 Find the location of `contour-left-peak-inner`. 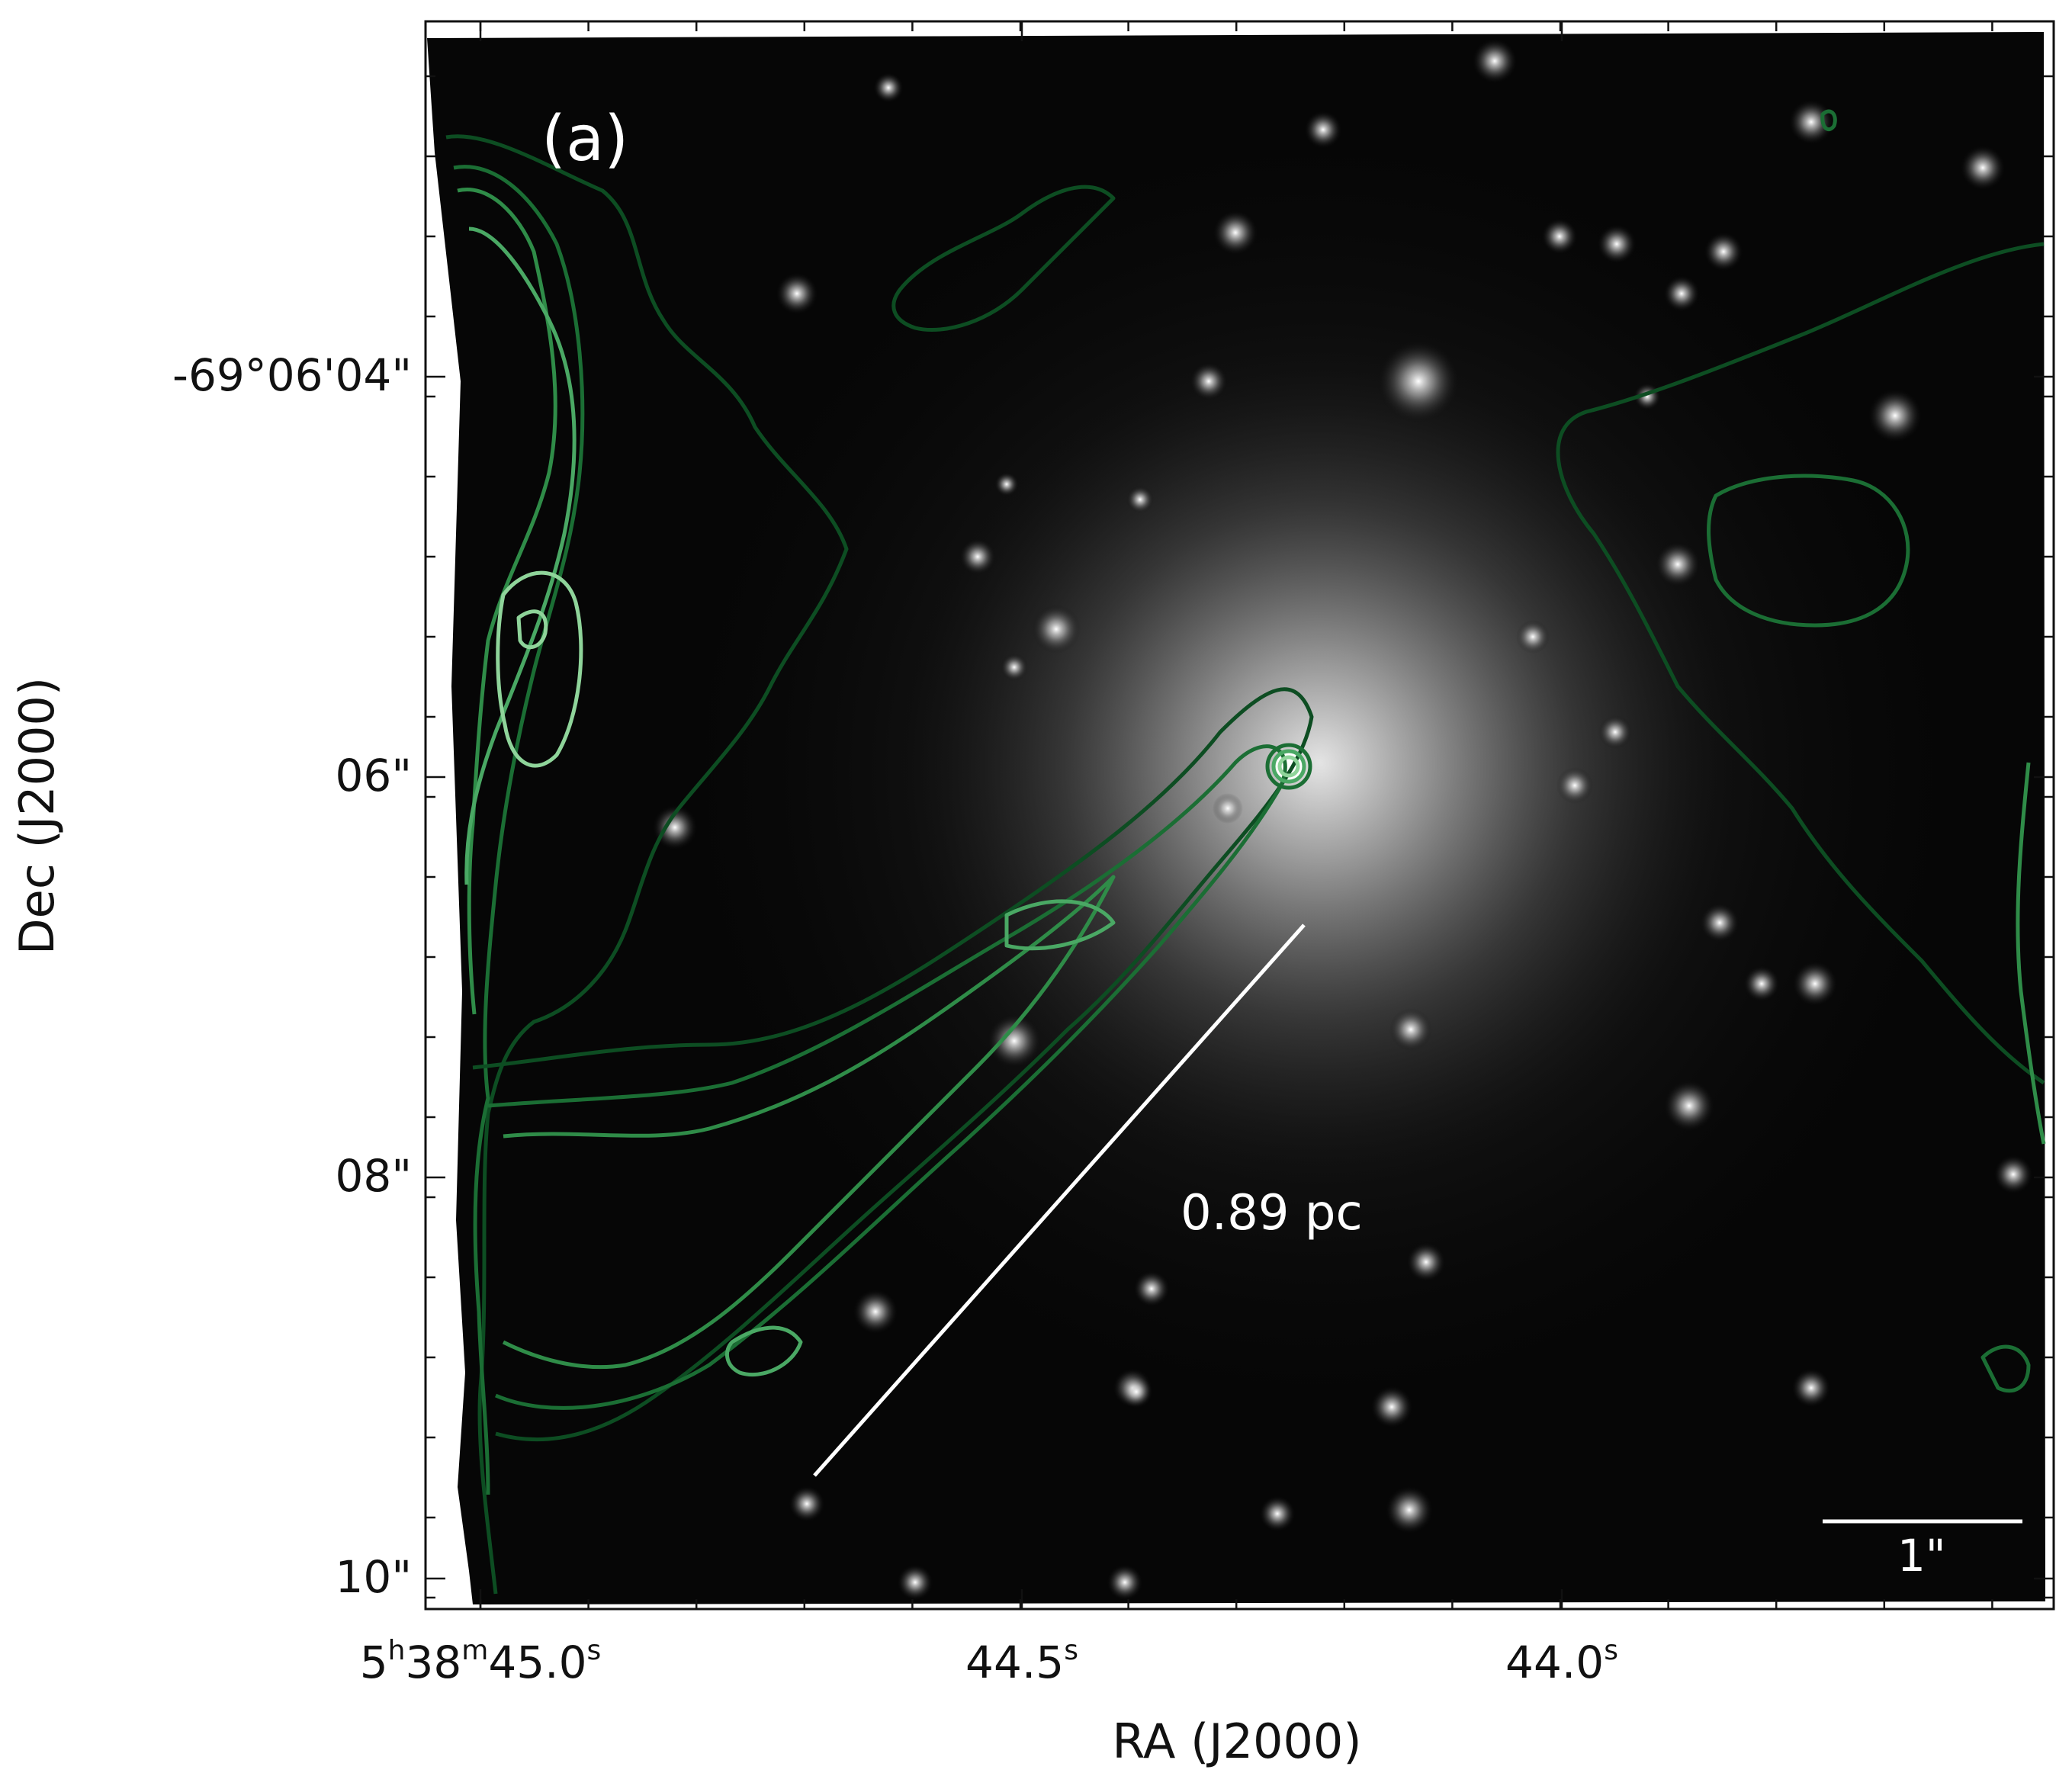

contour-left-peak-inner is located at coordinates (532, 630).